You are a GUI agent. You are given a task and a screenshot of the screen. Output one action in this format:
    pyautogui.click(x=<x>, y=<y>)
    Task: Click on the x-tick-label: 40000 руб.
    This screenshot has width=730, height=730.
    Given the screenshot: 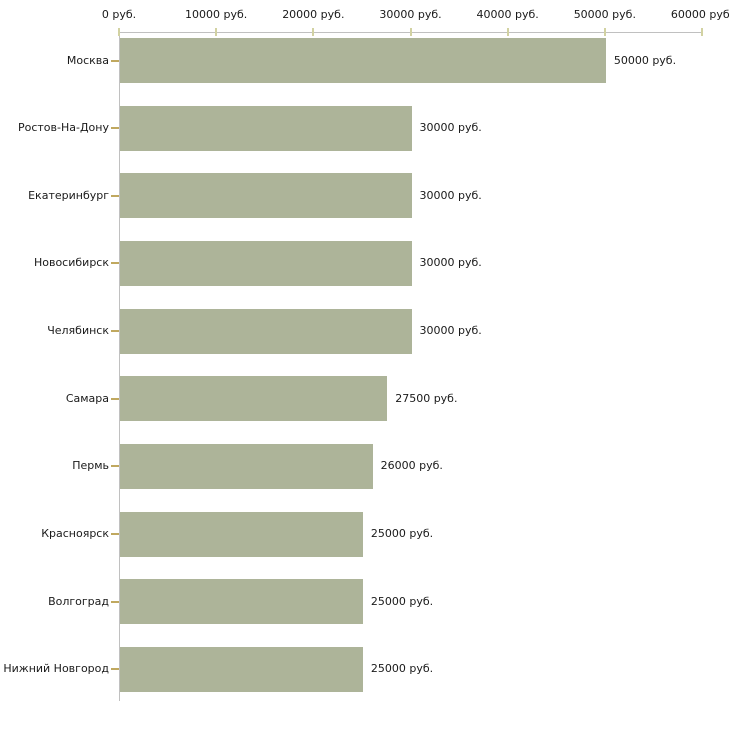 What is the action you would take?
    pyautogui.click(x=507, y=14)
    